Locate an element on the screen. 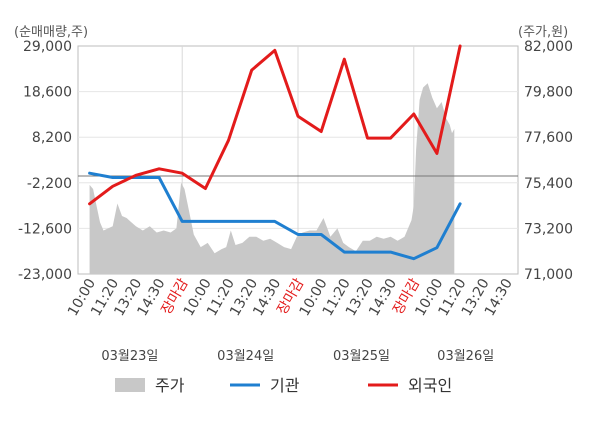 The image size is (600, 428). right-tick-label: 77,600 is located at coordinates (548, 138).